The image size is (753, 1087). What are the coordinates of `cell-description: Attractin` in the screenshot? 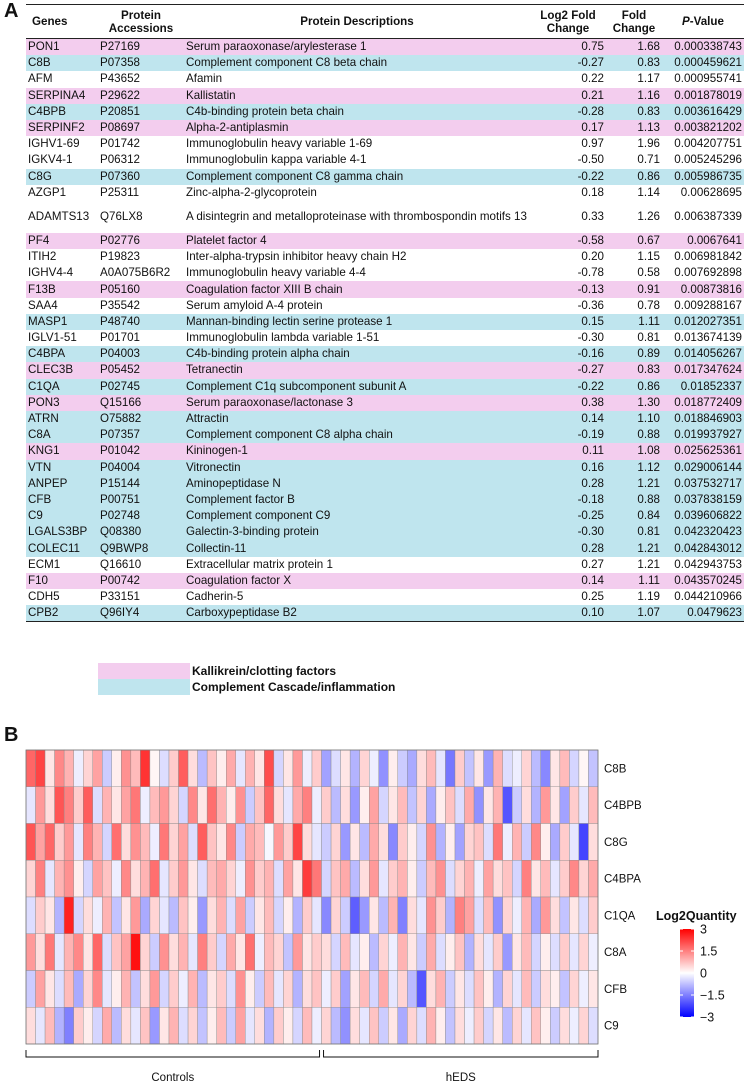 It's located at (357, 419).